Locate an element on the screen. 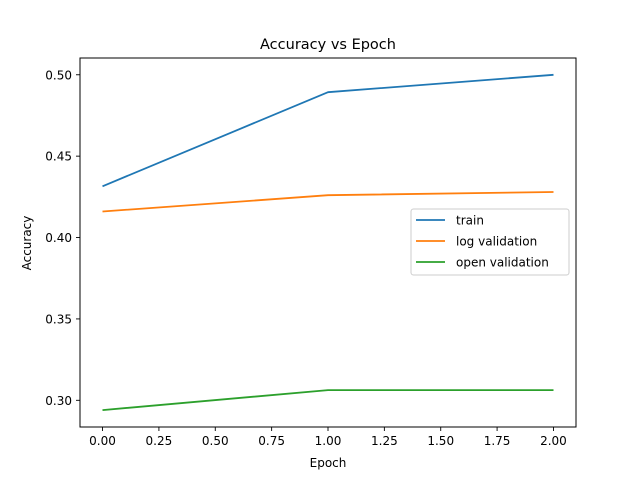 Image resolution: width=640 pixels, height=480 pixels. y-tick-label: 0.30 is located at coordinates (58, 401).